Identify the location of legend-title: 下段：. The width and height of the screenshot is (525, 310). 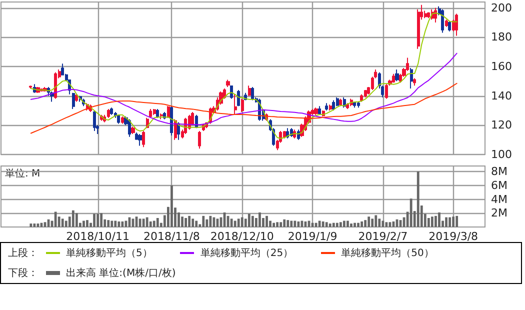
(23, 273).